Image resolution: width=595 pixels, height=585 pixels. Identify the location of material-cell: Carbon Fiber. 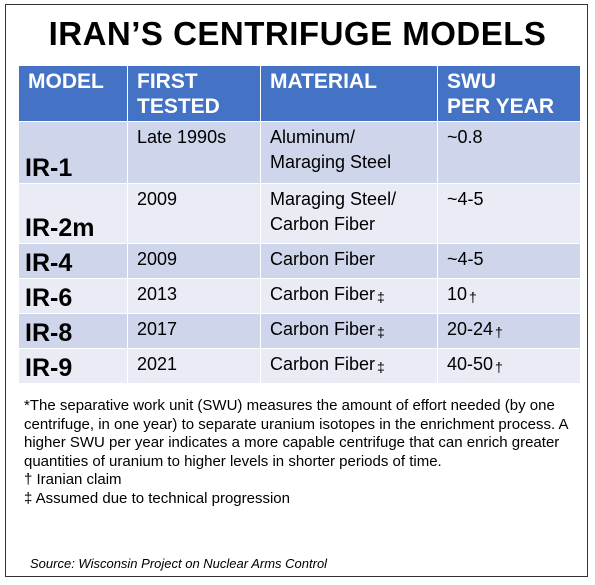
(349, 261).